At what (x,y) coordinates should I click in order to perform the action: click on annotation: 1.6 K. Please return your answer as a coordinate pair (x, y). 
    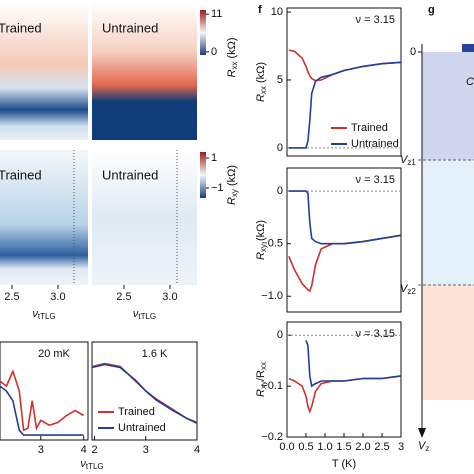
    Looking at the image, I should click on (155, 354).